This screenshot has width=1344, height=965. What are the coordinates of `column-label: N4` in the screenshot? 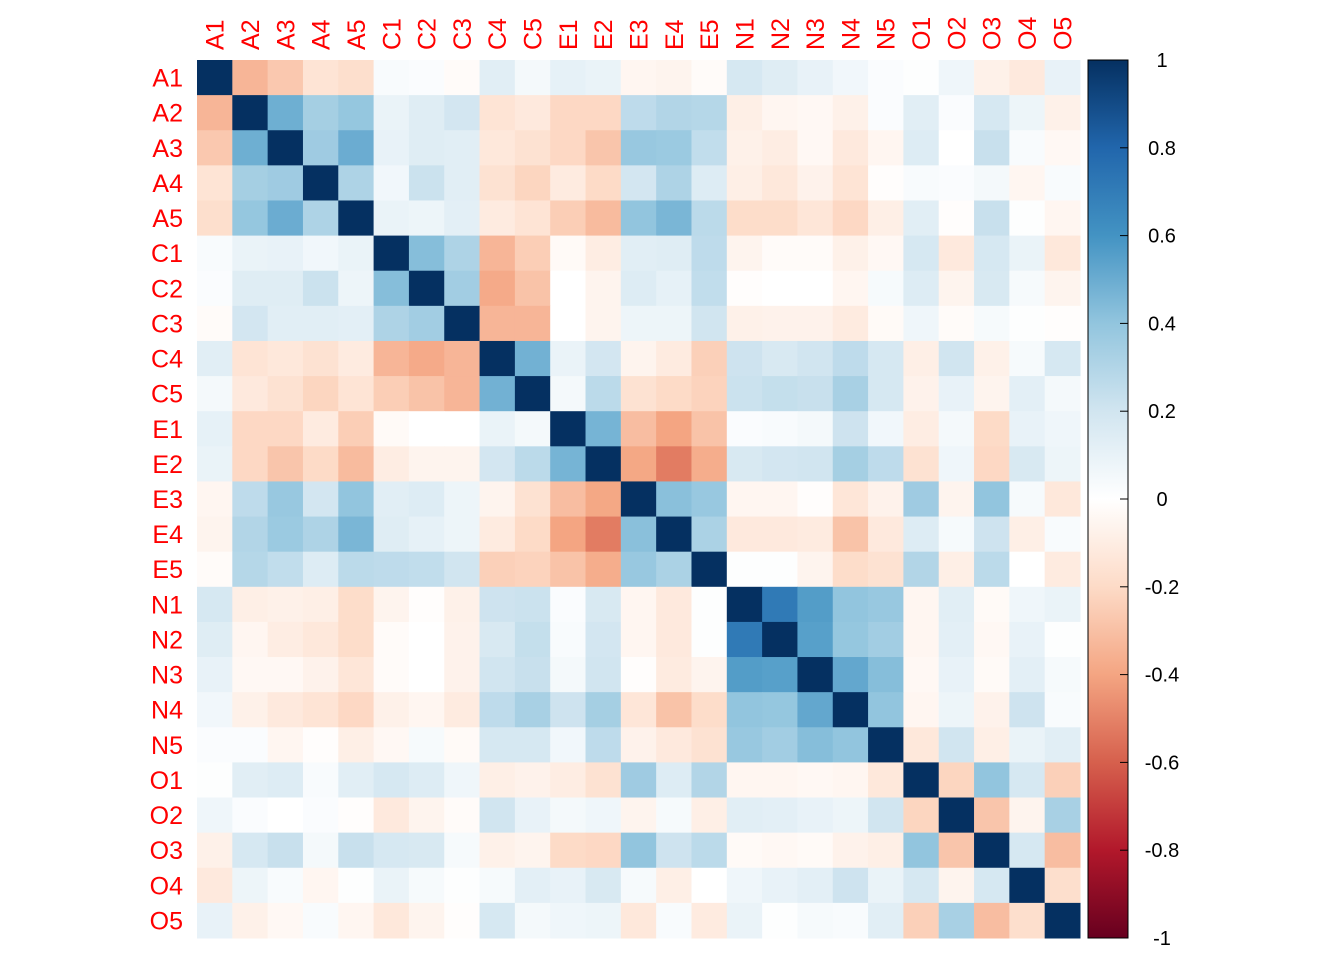 It's located at (851, 34).